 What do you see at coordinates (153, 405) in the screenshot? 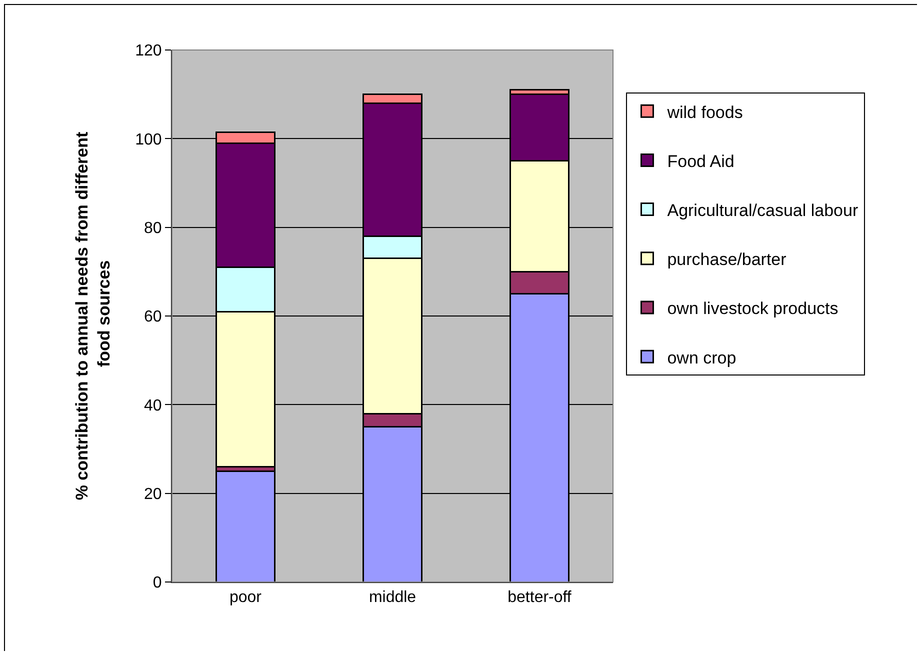
I see `y-tick-label: 40` at bounding box center [153, 405].